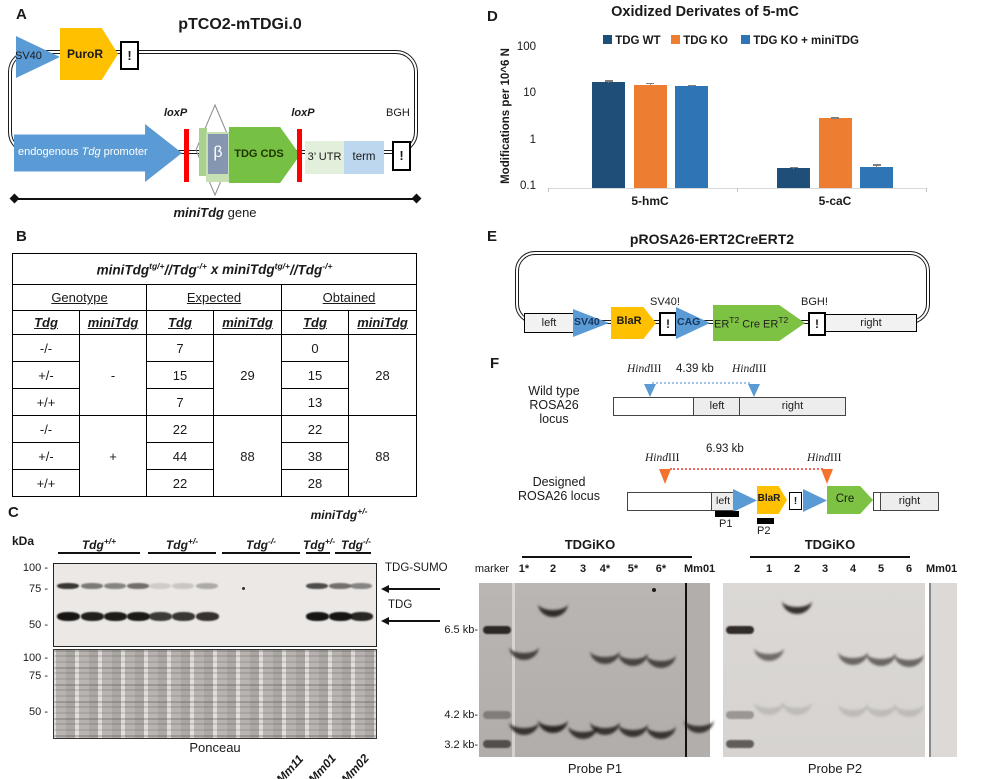 The width and height of the screenshot is (1000, 779). Describe the element at coordinates (817, 324) in the screenshot. I see `terminator-box-bgh: !` at that location.